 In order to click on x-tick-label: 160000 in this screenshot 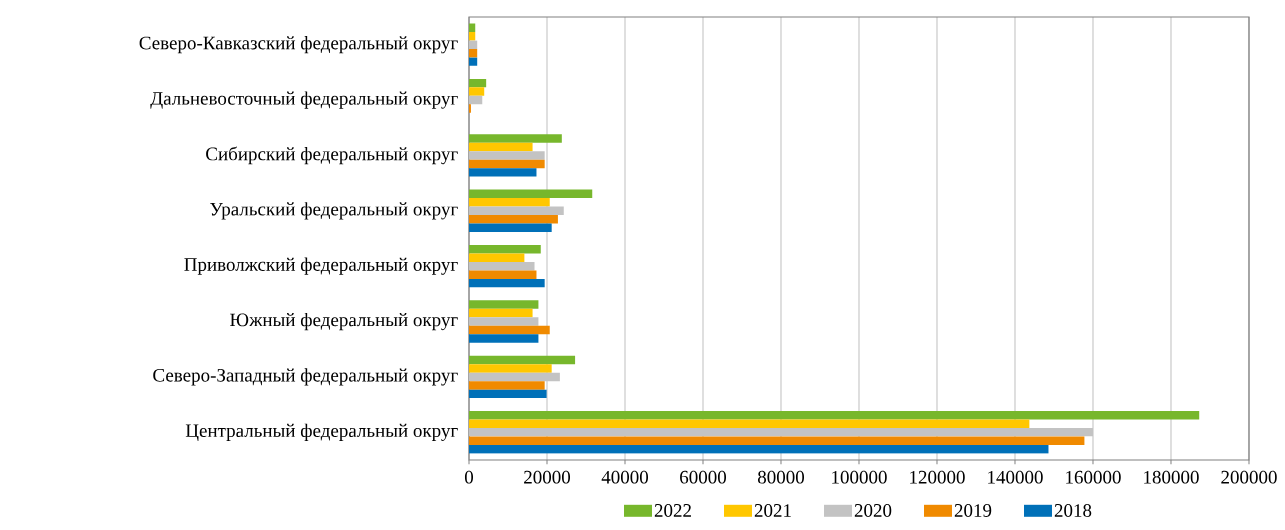, I will do `click(1093, 477)`.